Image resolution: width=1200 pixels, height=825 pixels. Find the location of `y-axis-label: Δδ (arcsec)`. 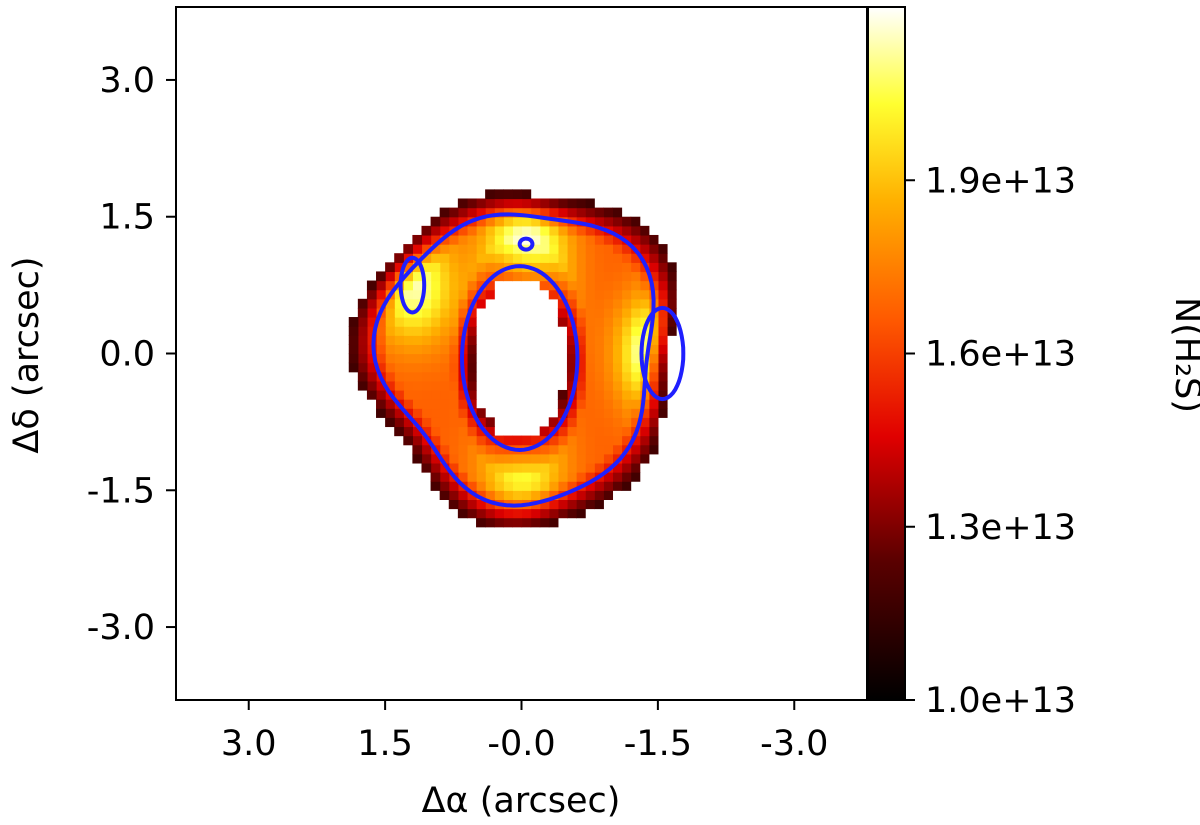

y-axis-label: Δδ (arcsec) is located at coordinates (27, 354).